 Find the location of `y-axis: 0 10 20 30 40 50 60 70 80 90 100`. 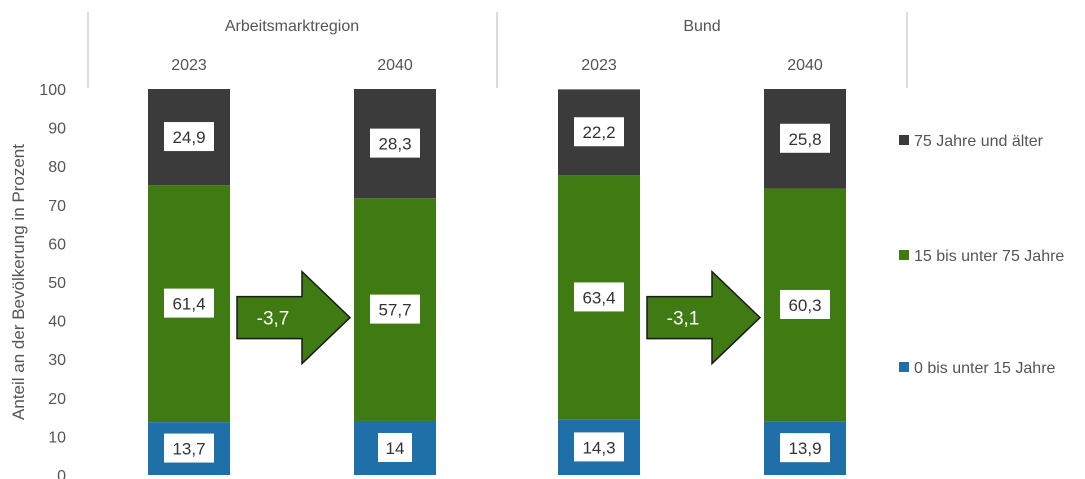

y-axis: 0 10 20 30 40 50 60 70 80 90 100 is located at coordinates (52, 280).